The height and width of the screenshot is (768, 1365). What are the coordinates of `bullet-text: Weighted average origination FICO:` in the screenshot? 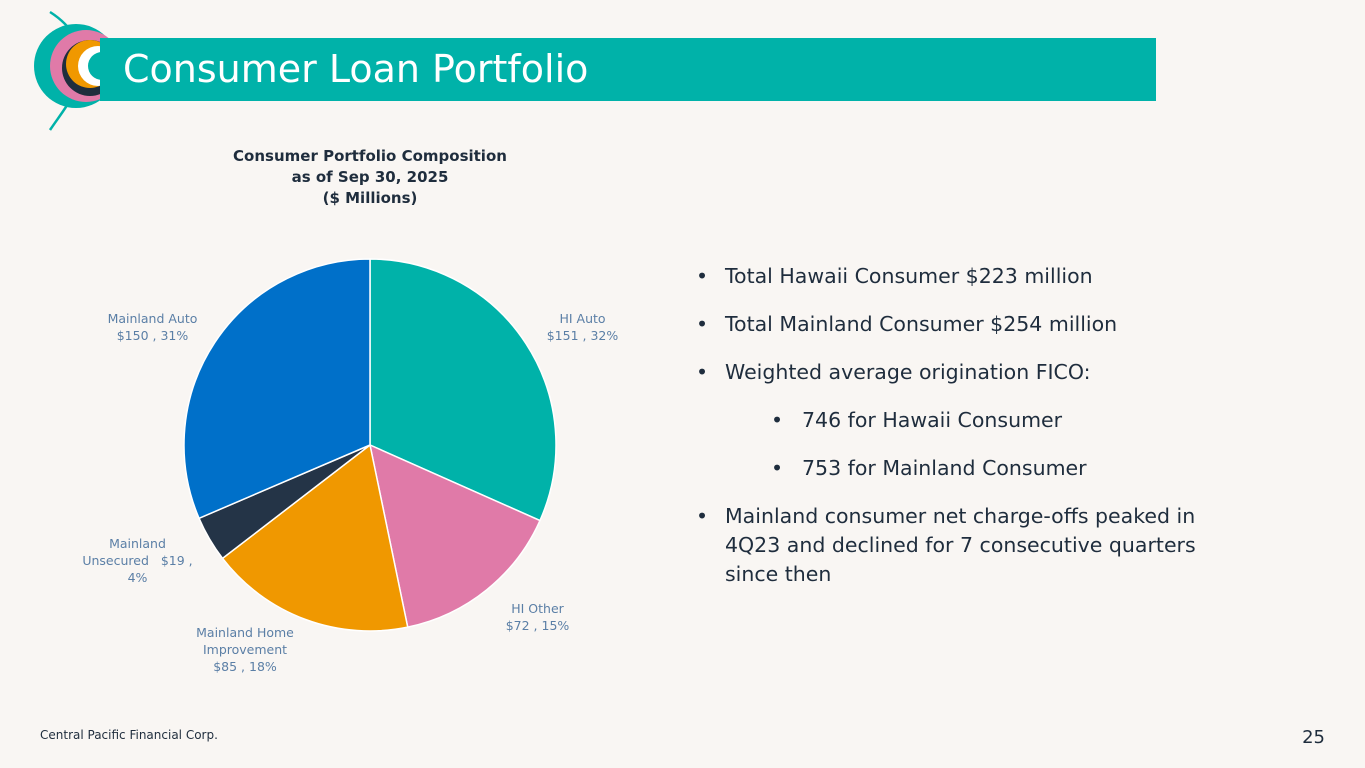 It's located at (908, 372).